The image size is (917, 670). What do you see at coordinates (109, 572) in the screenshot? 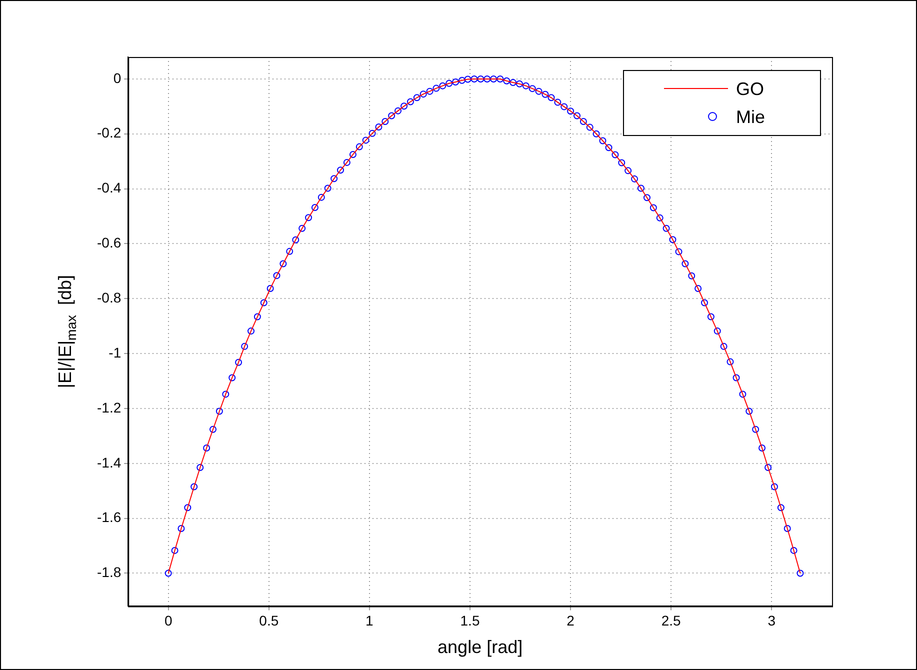
I see `y-tick-label: -1.8` at bounding box center [109, 572].